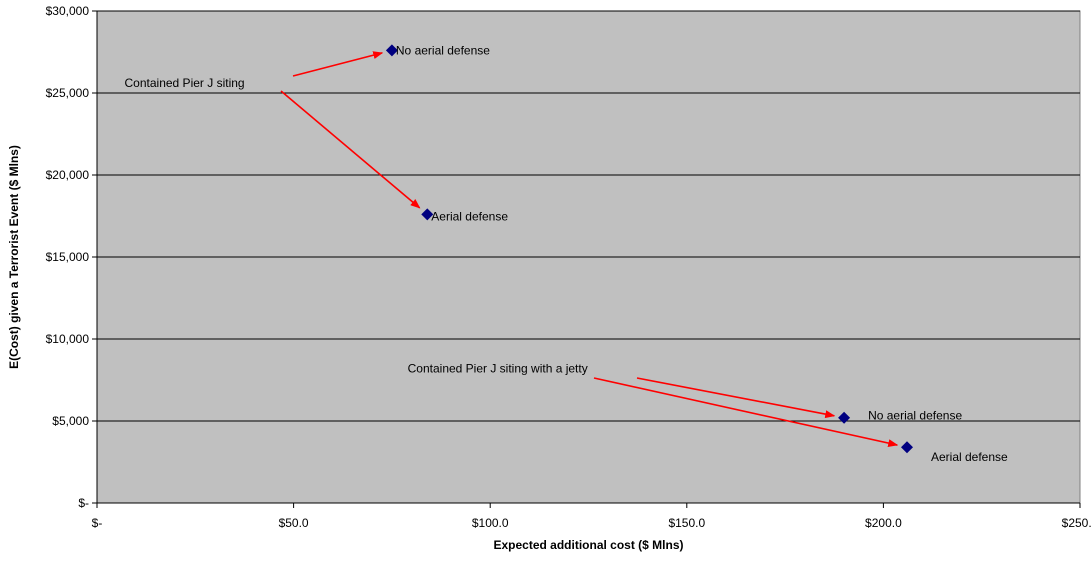 This screenshot has height=562, width=1092. What do you see at coordinates (70, 421) in the screenshot?
I see `y-tick-label: $5,000` at bounding box center [70, 421].